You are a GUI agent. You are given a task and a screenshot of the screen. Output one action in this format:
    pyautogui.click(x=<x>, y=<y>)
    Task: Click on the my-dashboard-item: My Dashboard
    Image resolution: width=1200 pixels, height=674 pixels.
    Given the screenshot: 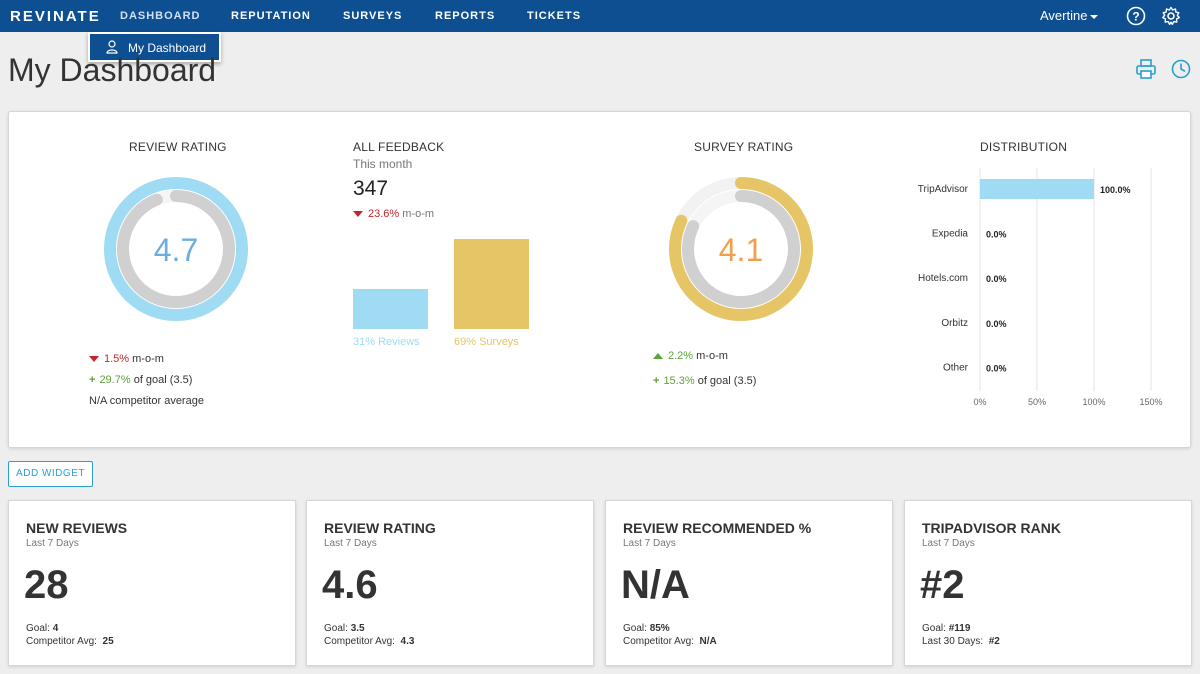 What is the action you would take?
    pyautogui.click(x=167, y=48)
    